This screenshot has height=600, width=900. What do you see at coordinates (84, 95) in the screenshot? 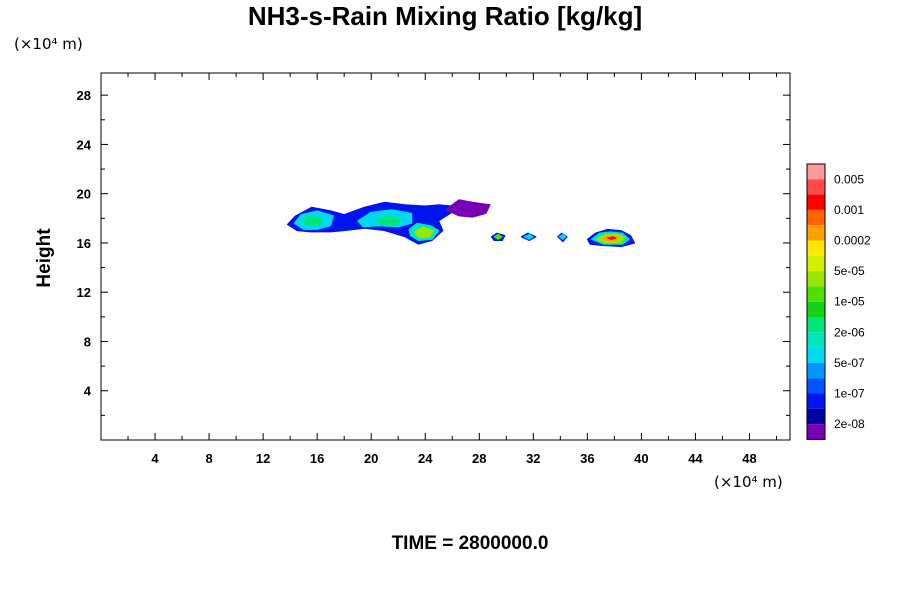
I see `y-tick-label: 28` at bounding box center [84, 95].